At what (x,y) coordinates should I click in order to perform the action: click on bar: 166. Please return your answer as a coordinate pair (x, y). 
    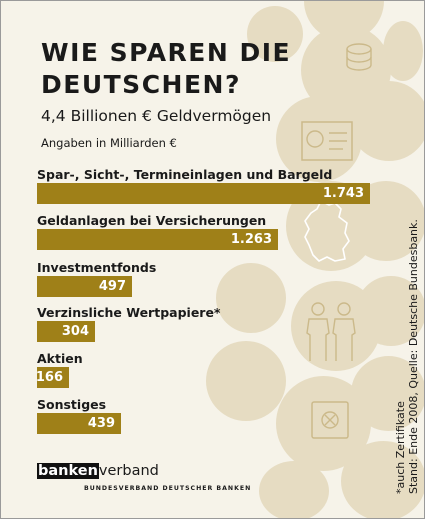
    Looking at the image, I should click on (52, 377).